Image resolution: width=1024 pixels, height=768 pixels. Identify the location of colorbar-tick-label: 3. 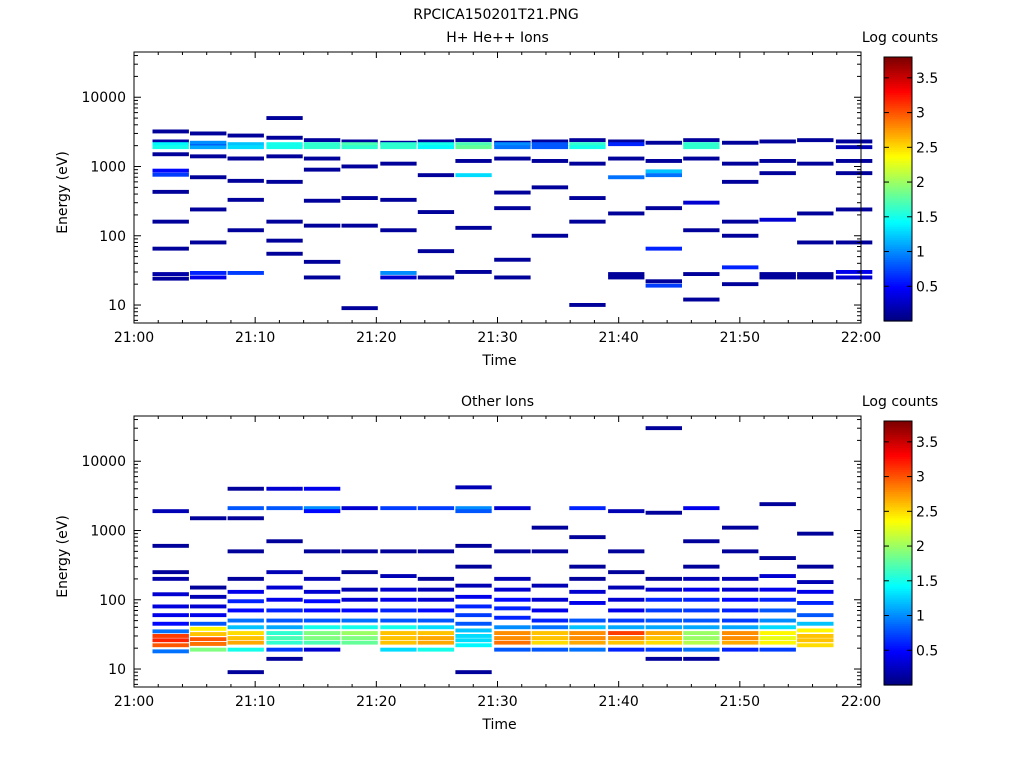
(920, 478).